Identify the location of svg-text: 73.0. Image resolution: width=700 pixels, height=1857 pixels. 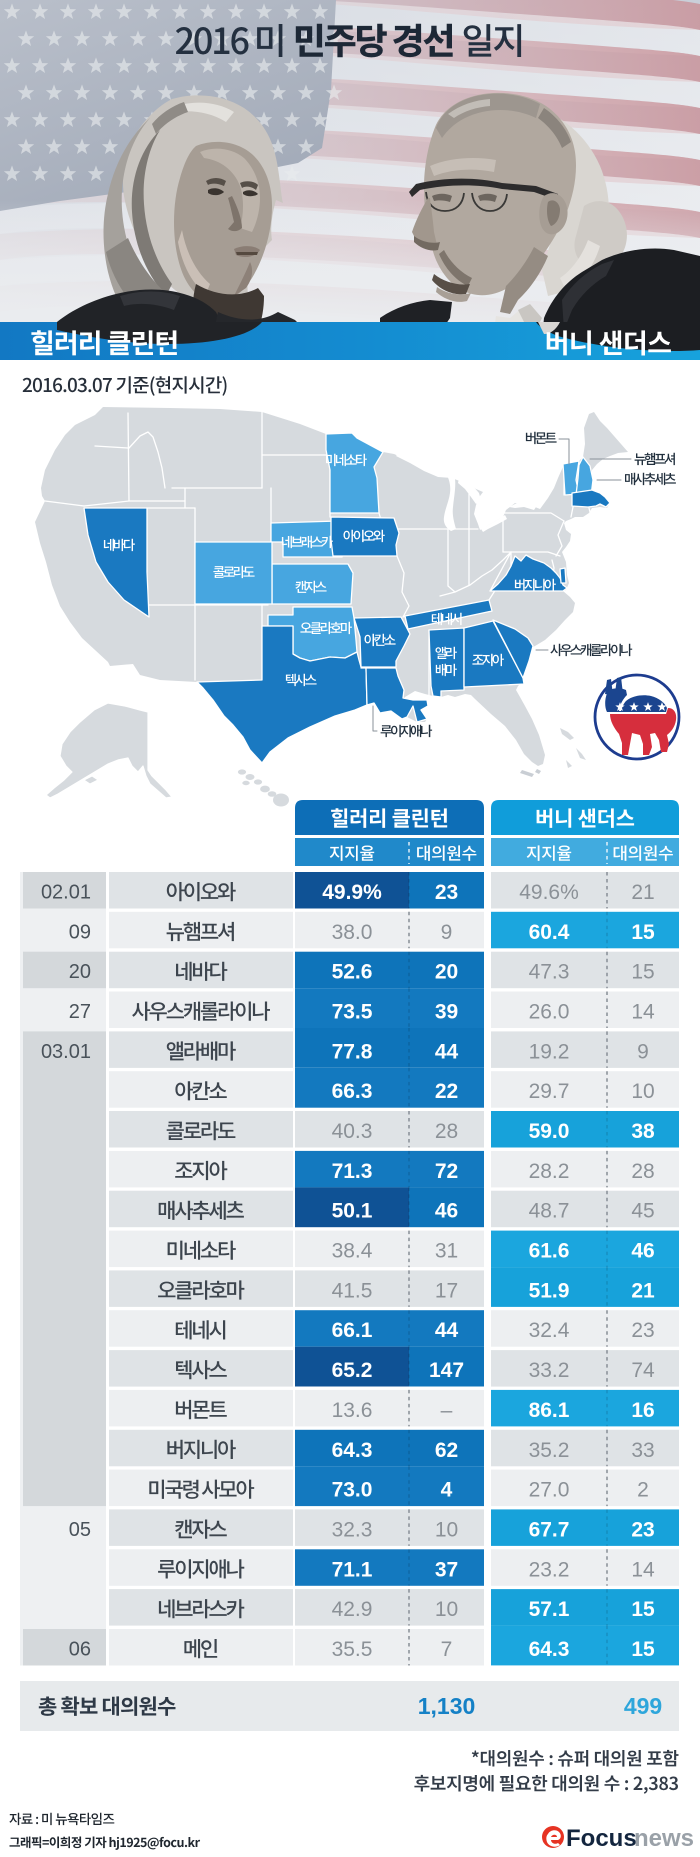
(352, 1490).